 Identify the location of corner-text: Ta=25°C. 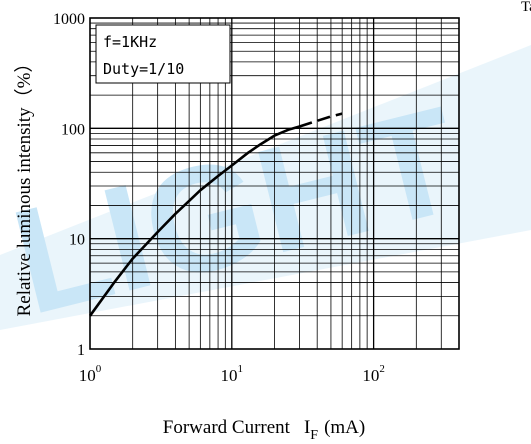
(526, 7).